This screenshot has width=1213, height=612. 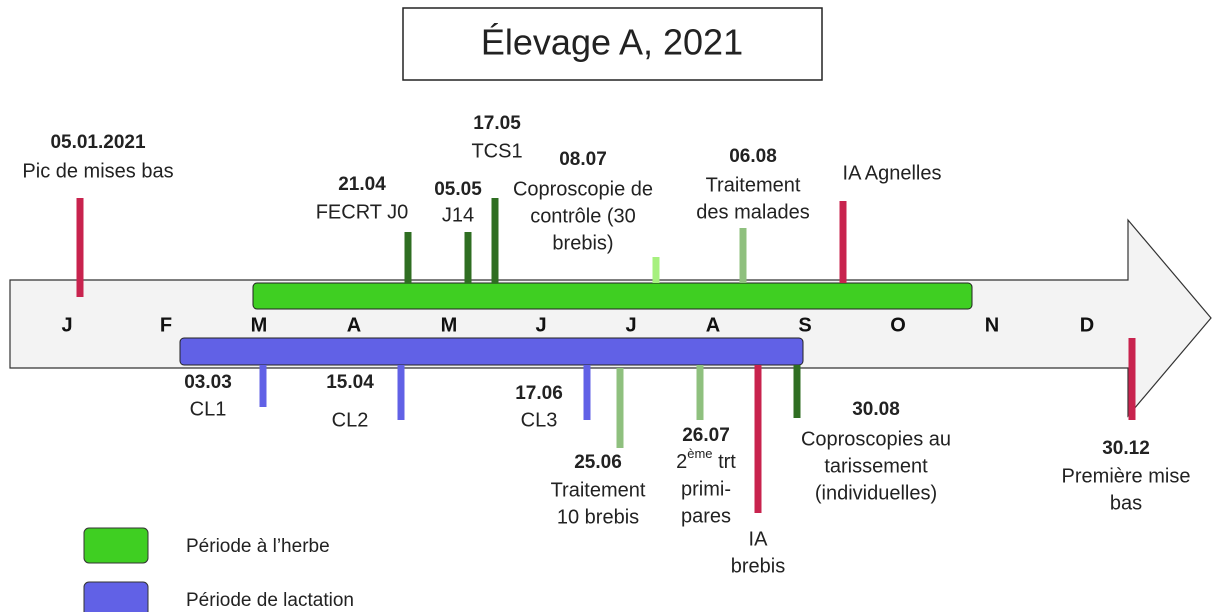 I want to click on event-text: (individuelles), so click(x=876, y=493).